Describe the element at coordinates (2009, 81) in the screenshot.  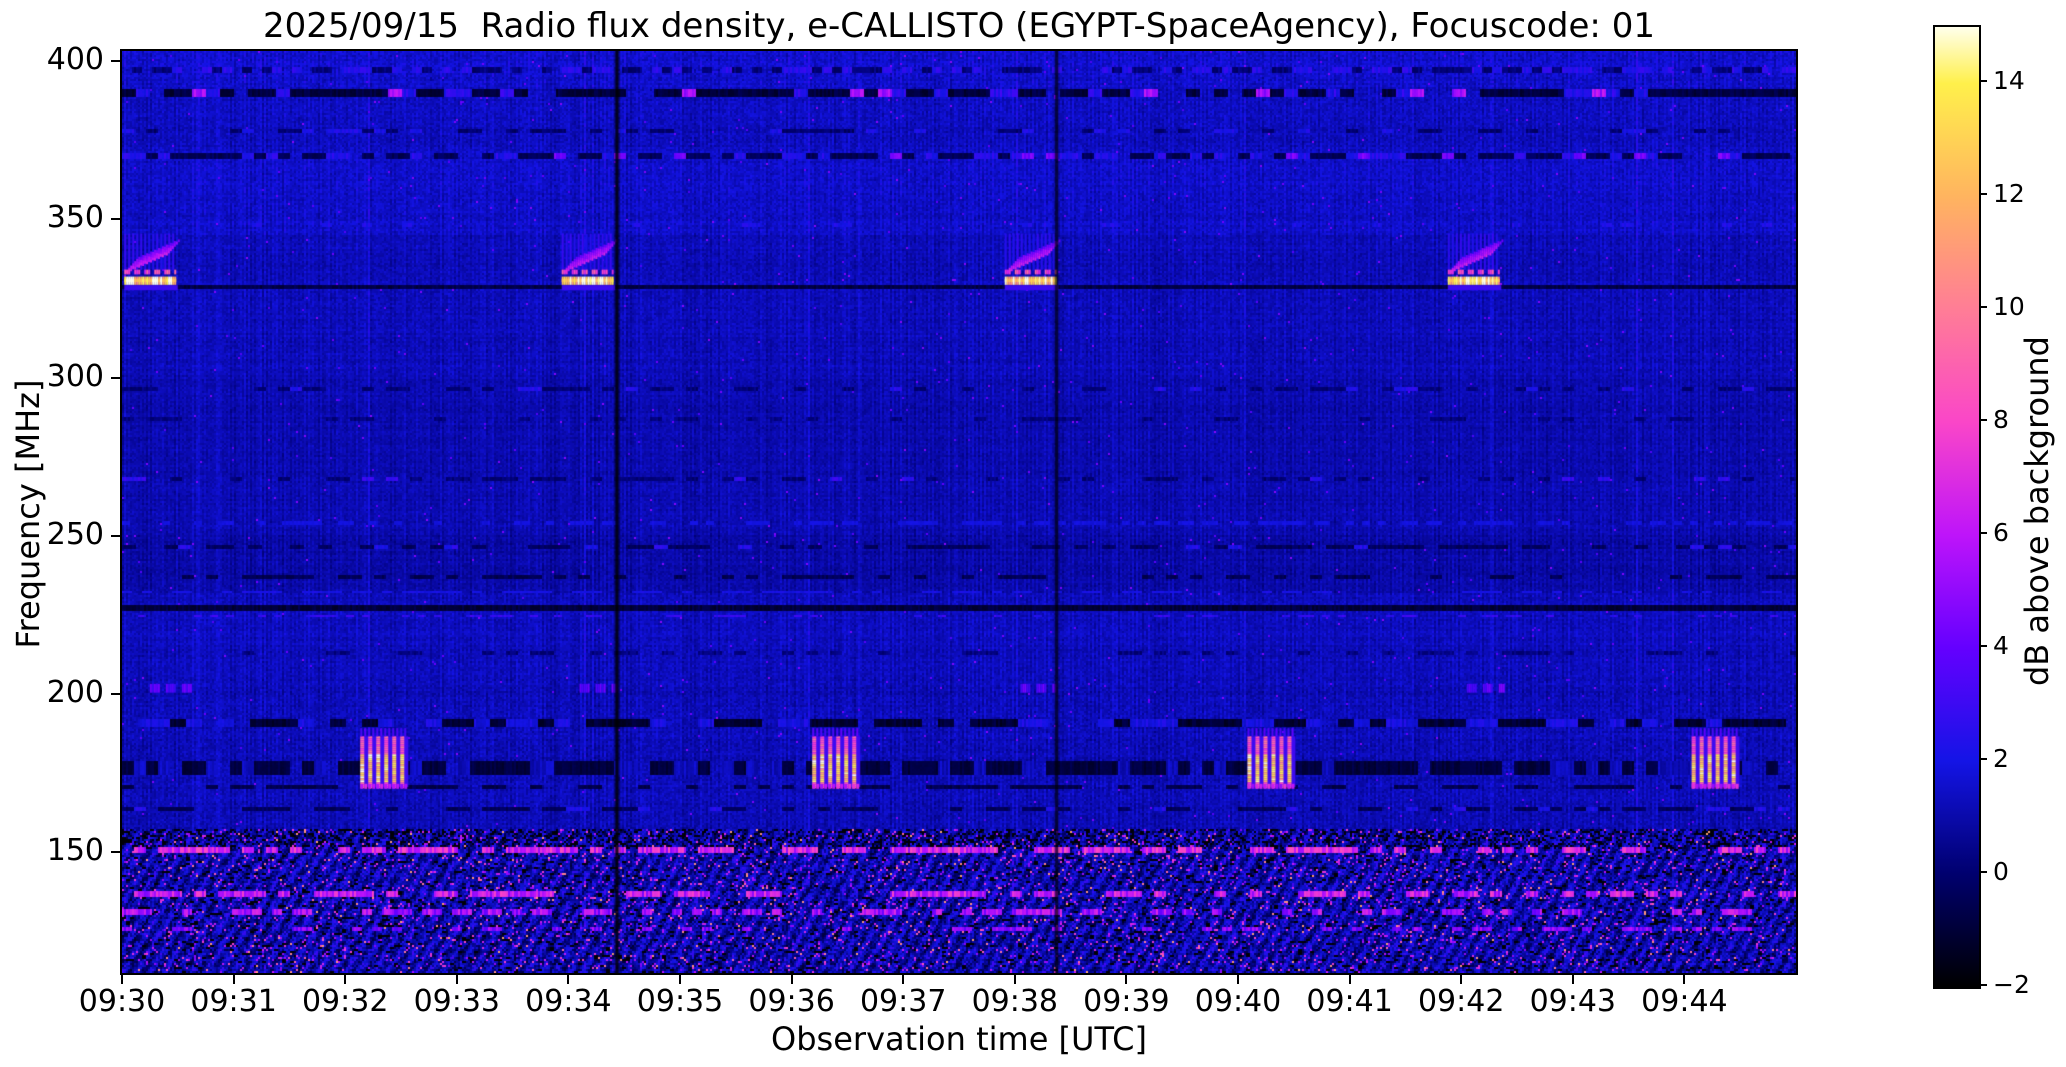
I see `colorbar-tick-label: 14` at that location.